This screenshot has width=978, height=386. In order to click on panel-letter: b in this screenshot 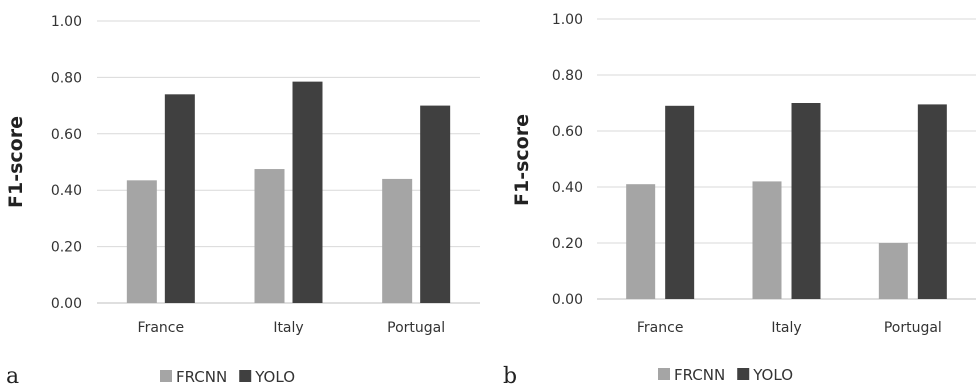, I will do `click(510, 375)`.